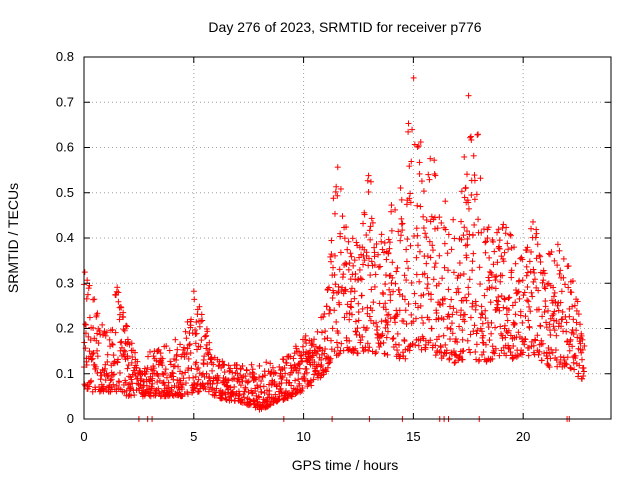  Describe the element at coordinates (523, 436) in the screenshot. I see `x-tick-label: 20` at that location.